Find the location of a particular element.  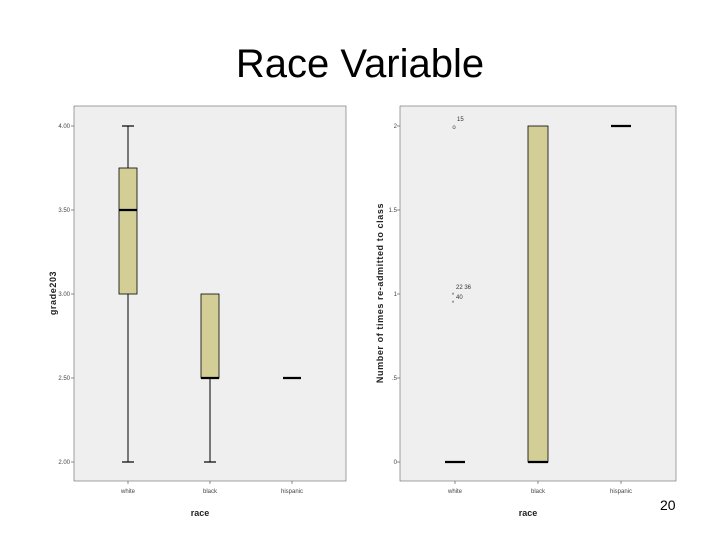

y-tick-label: 2.50 is located at coordinates (64, 379).